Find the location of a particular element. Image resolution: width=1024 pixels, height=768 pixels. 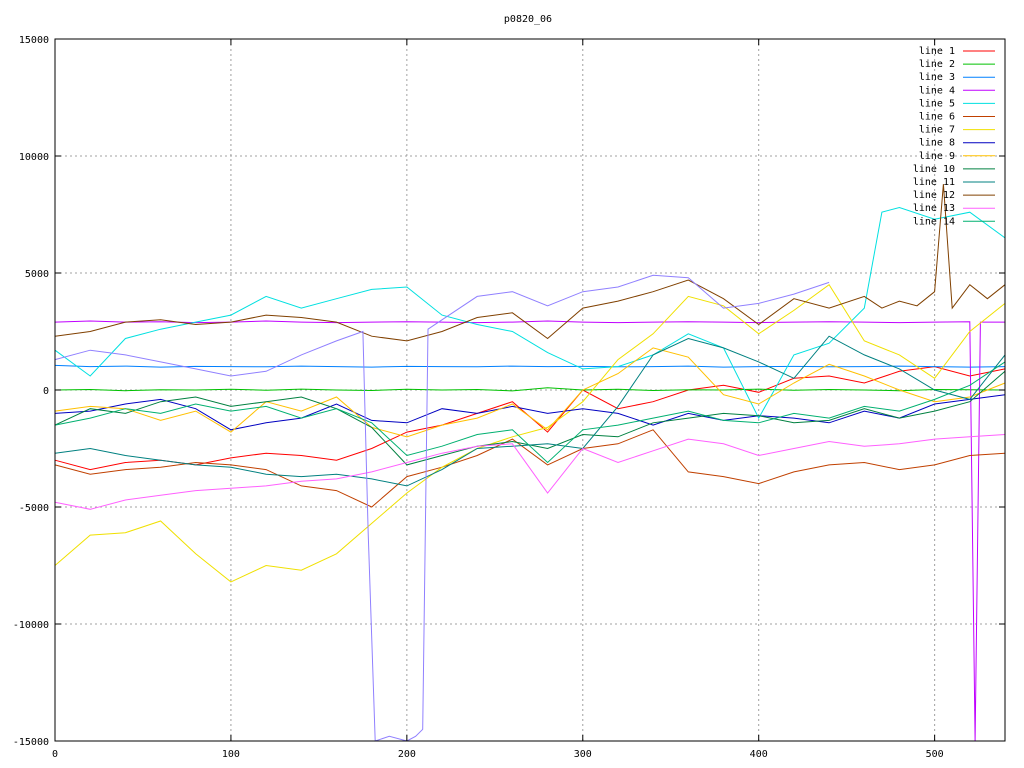

y-tick-label-1: -10000 is located at coordinates (31, 625).